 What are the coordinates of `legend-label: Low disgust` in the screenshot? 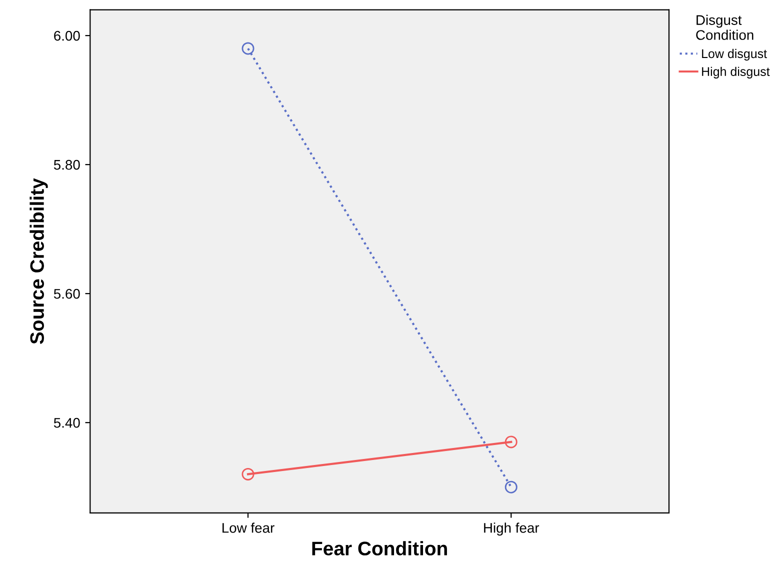 It's located at (734, 54).